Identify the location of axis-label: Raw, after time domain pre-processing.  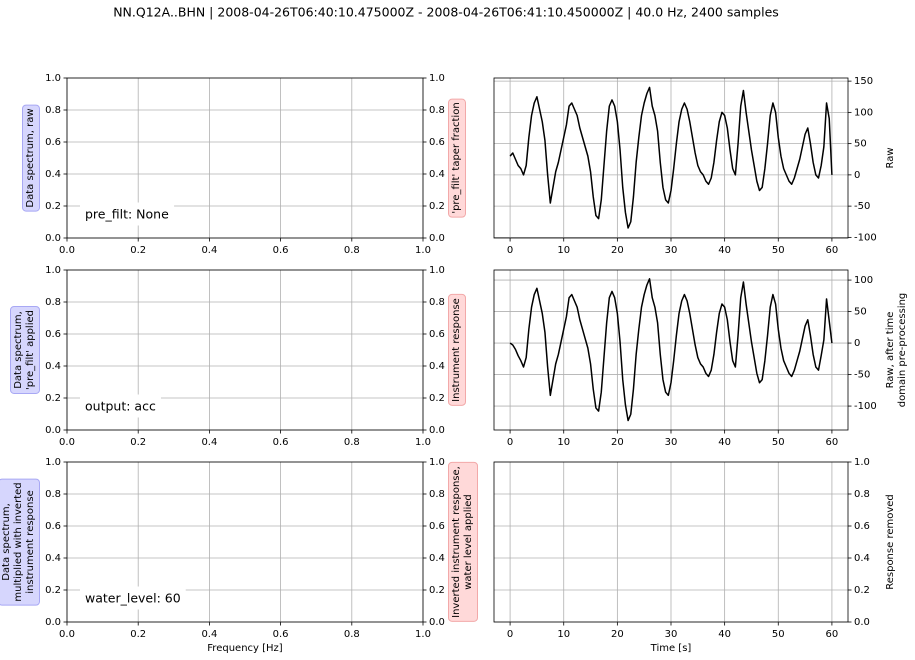
(896, 350).